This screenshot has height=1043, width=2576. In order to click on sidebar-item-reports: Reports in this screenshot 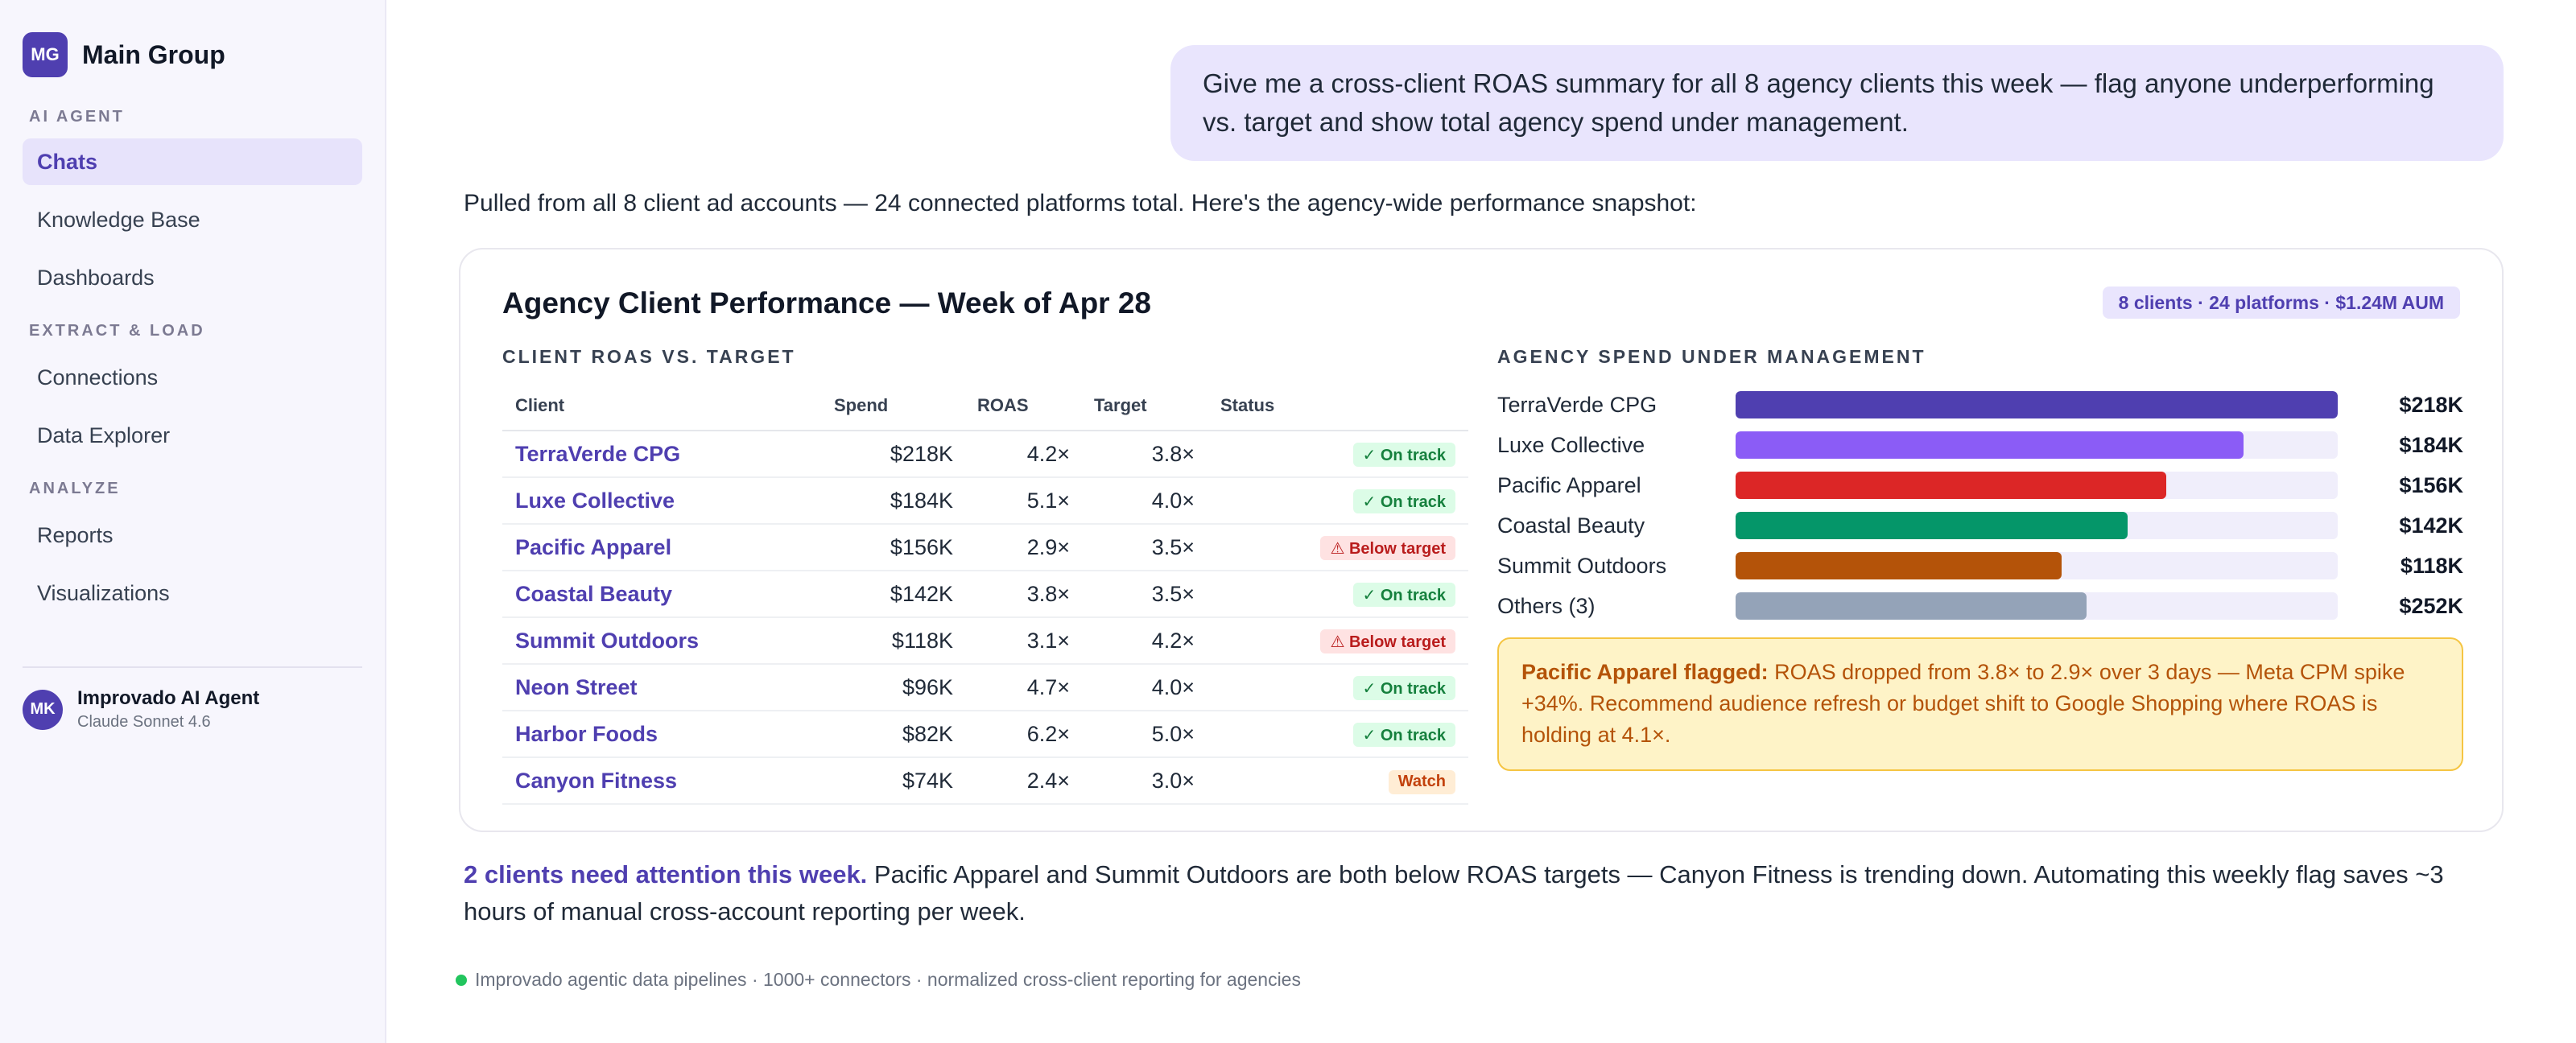, I will do `click(75, 534)`.